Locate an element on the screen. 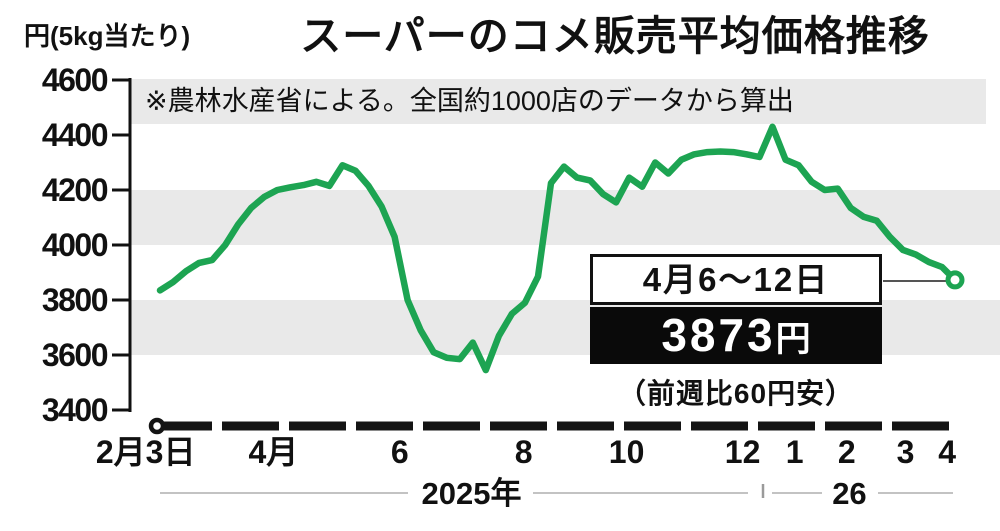 This screenshot has width=1000, height=531. callout-week-change-note: （前週比60円安） is located at coordinates (736, 393).